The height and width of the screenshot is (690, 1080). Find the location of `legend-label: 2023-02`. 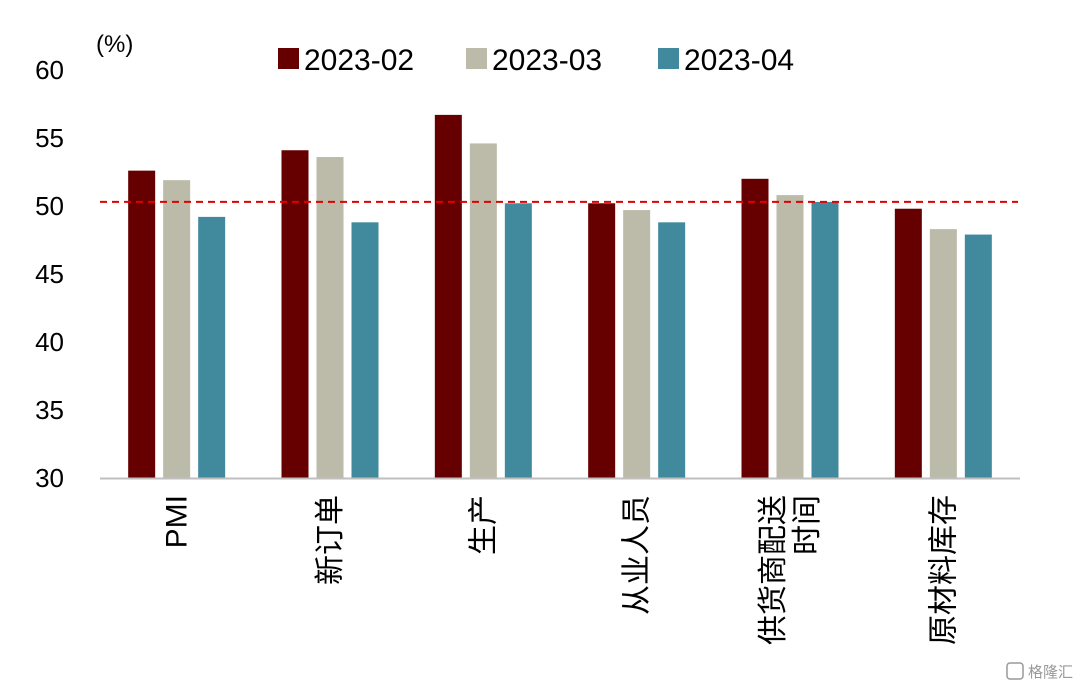

legend-label: 2023-02 is located at coordinates (359, 60).